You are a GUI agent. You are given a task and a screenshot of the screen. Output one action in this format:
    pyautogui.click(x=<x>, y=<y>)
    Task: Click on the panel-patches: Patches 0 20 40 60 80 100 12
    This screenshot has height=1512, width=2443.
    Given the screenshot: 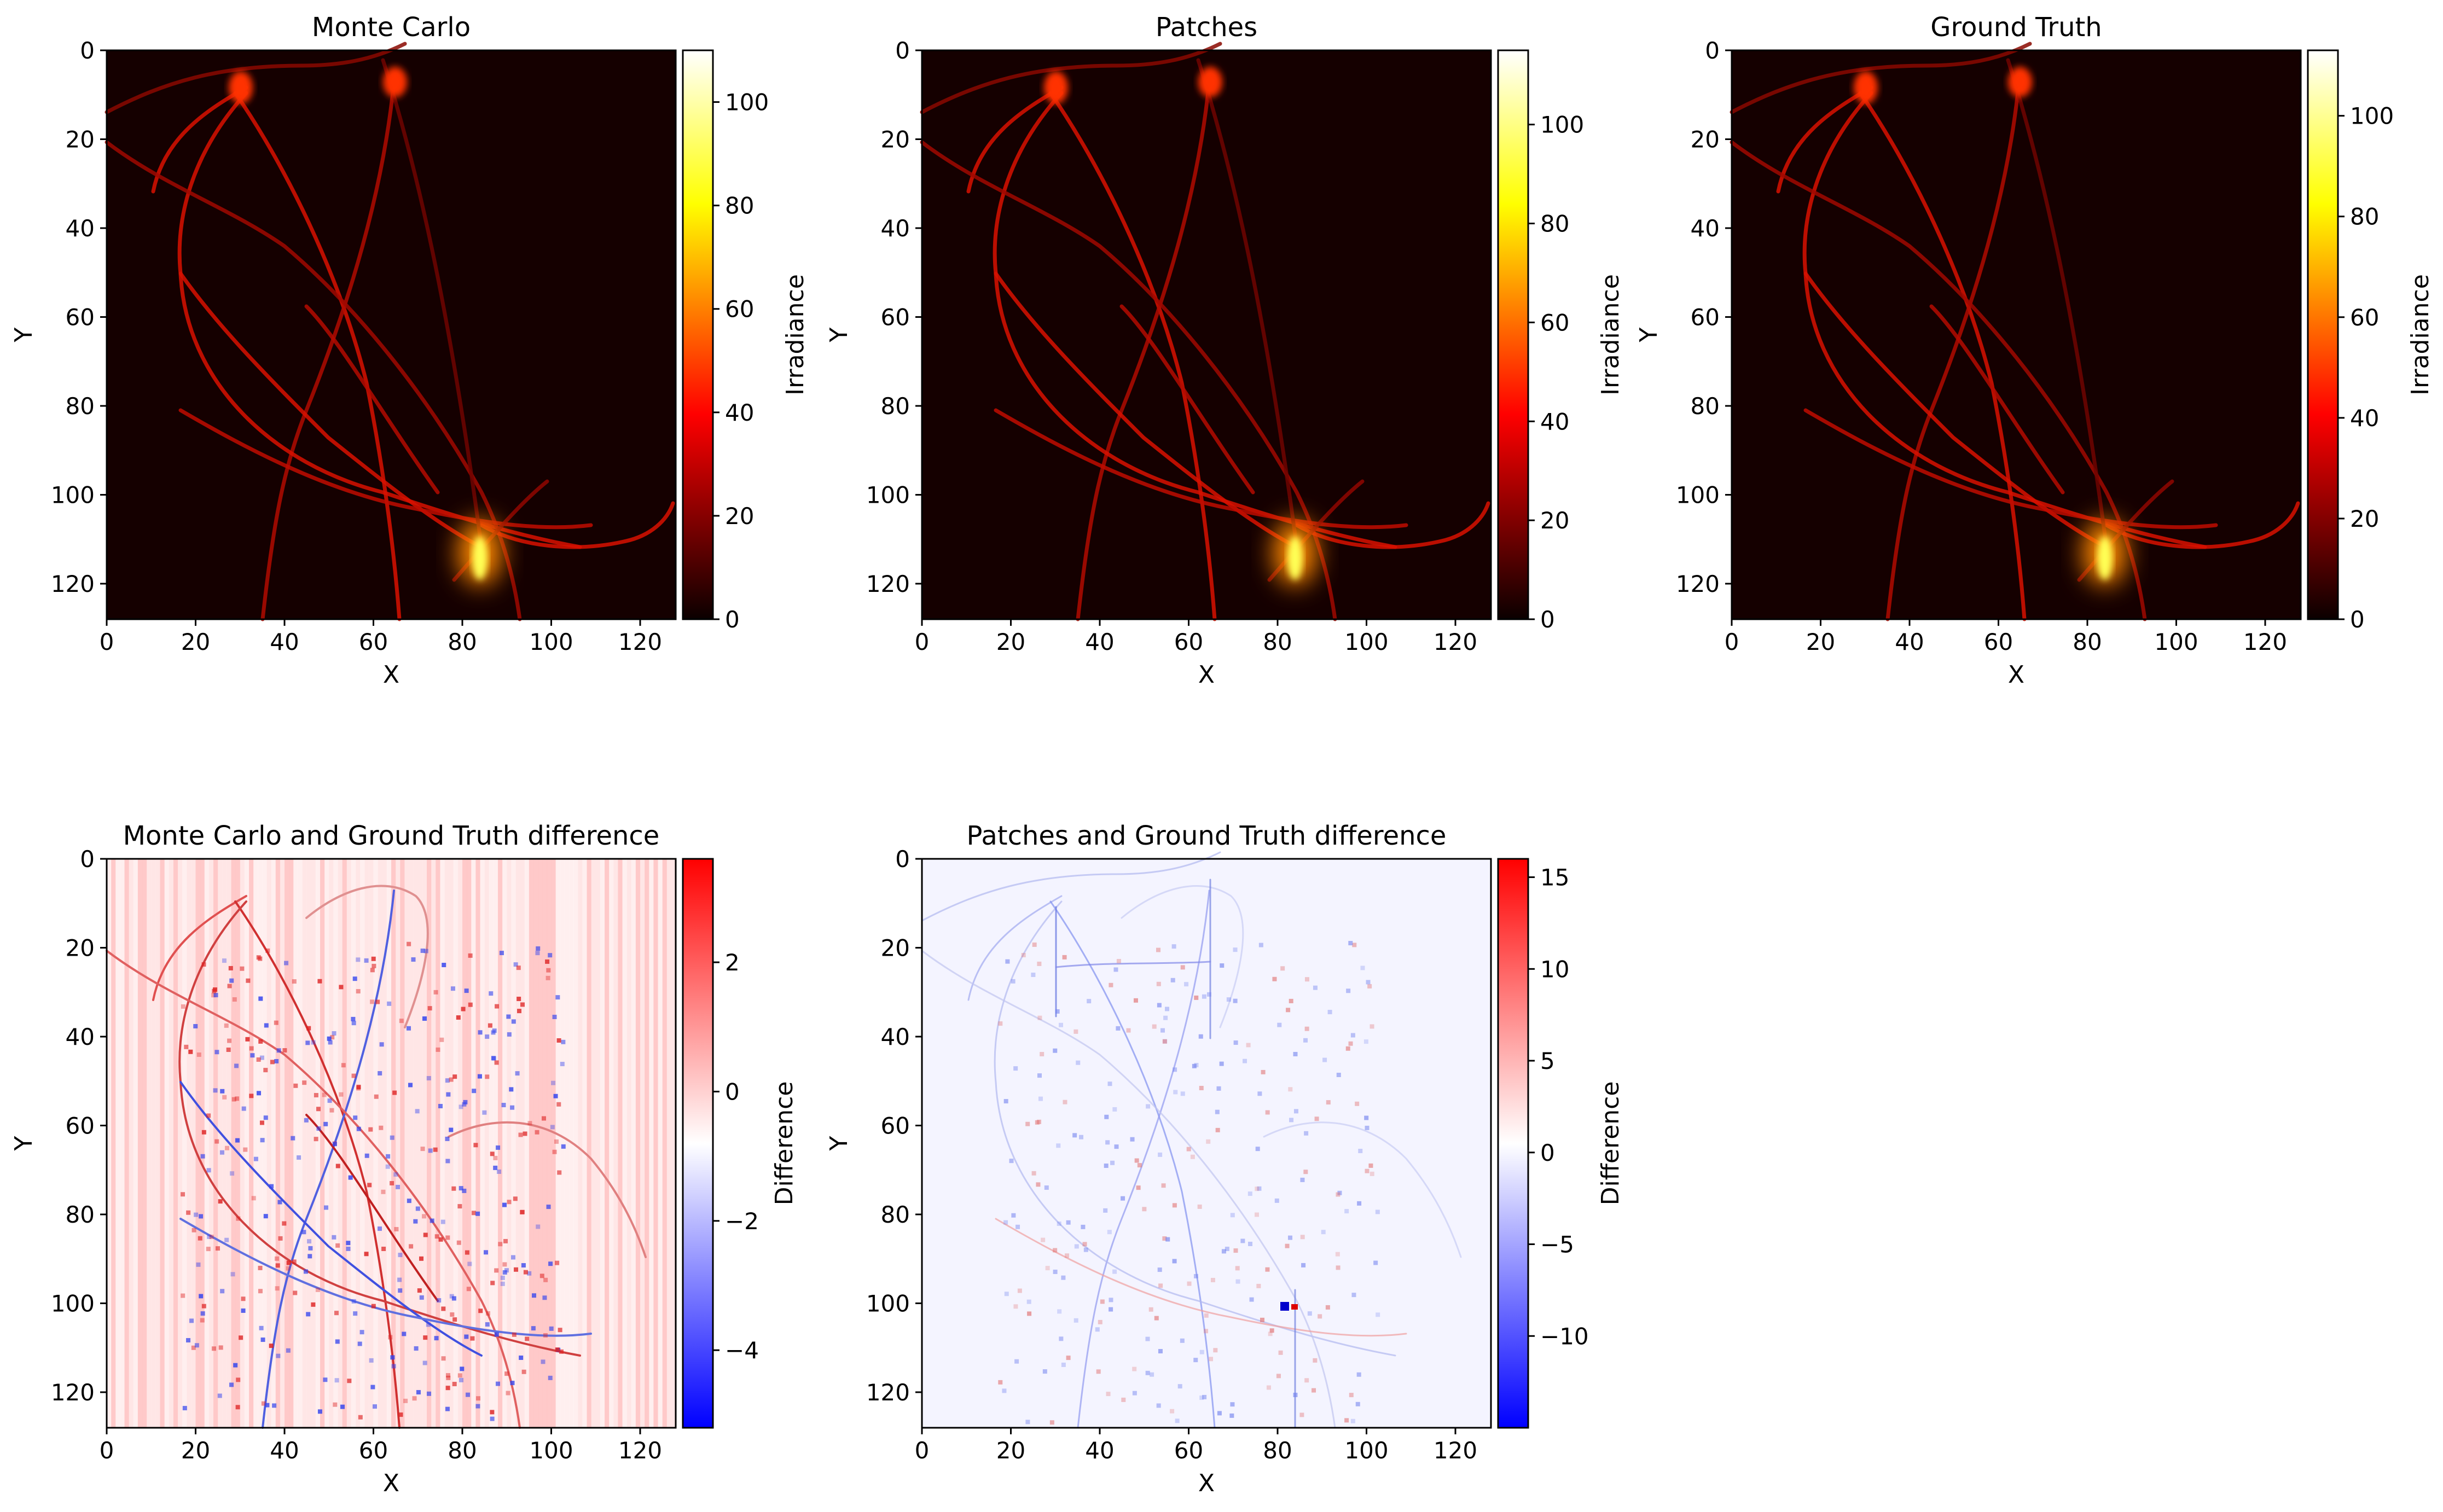 What is the action you would take?
    pyautogui.click(x=1224, y=351)
    